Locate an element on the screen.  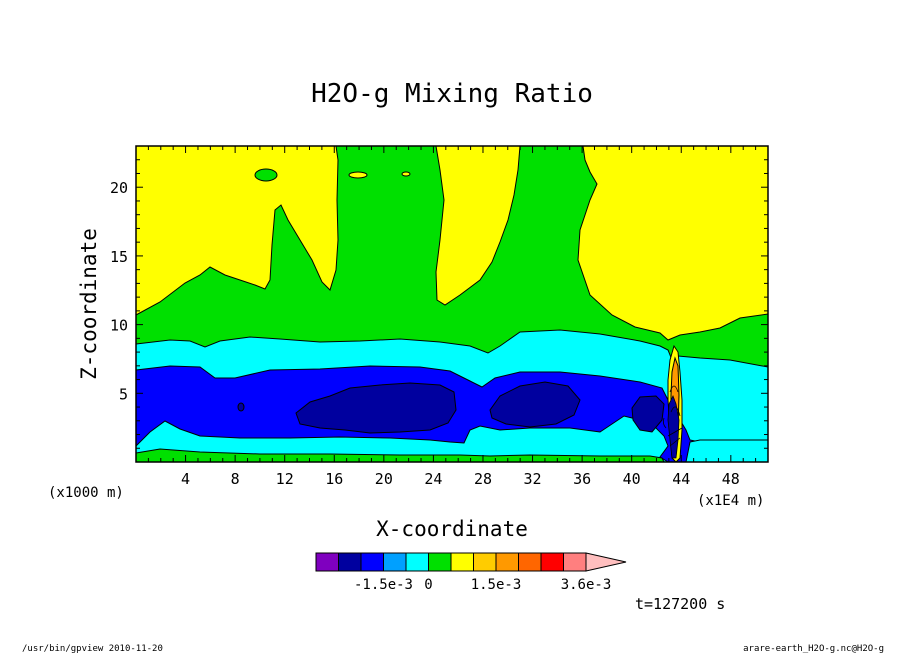
field-cyan-lower is located at coordinates (402, 438).